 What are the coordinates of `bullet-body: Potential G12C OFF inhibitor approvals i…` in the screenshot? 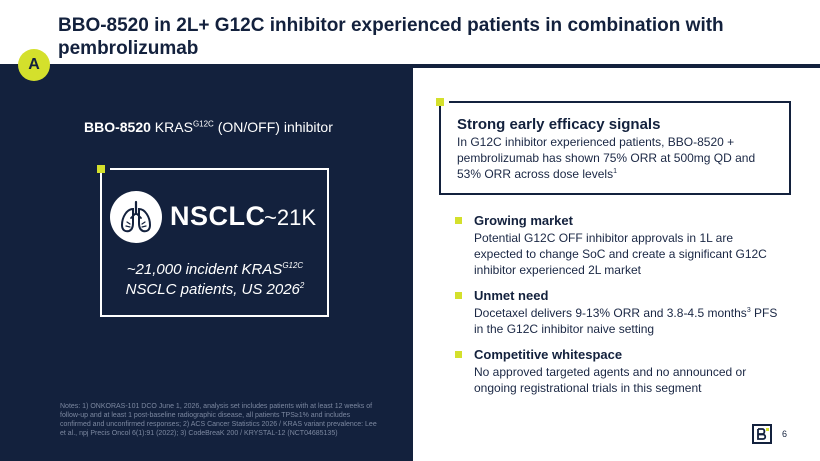 It's located at (620, 254).